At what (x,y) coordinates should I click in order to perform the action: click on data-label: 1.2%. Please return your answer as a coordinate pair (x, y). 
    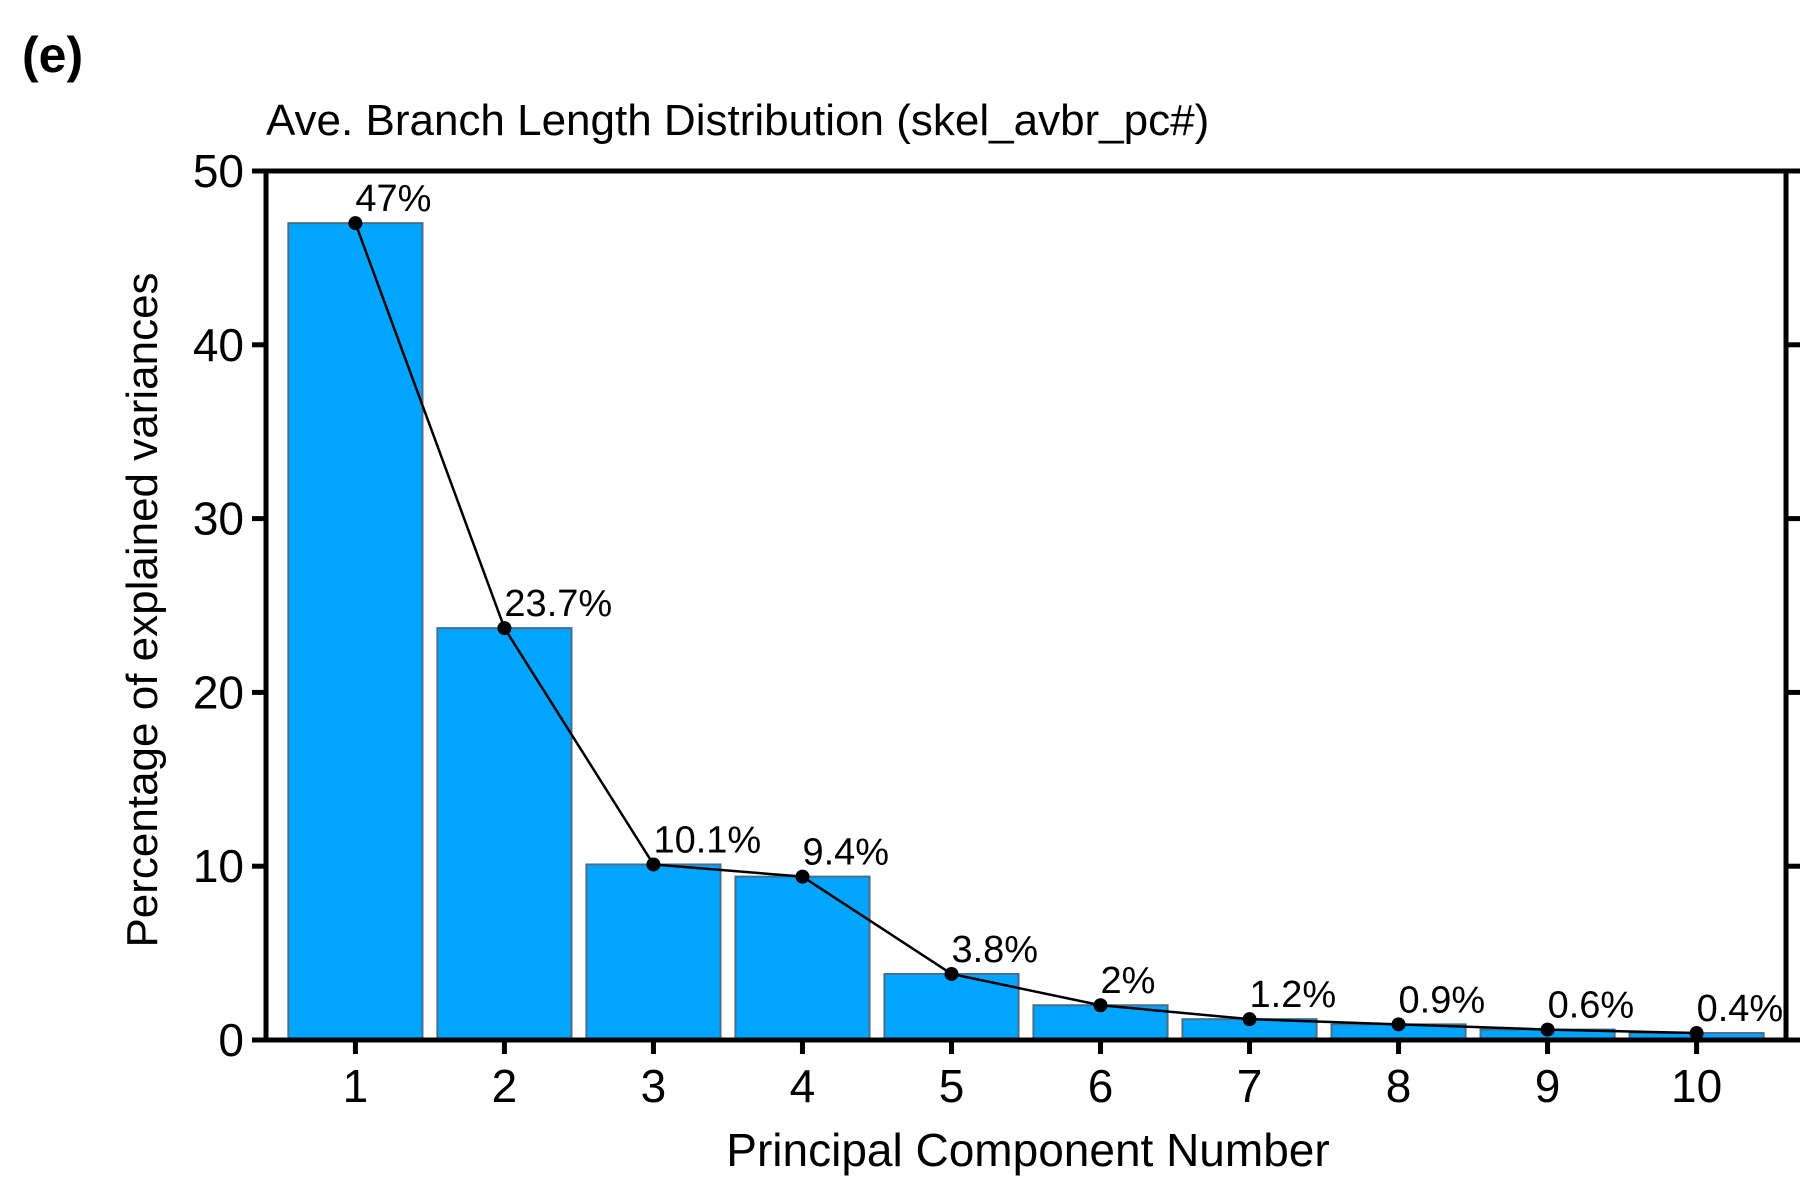
    Looking at the image, I should click on (1293, 995).